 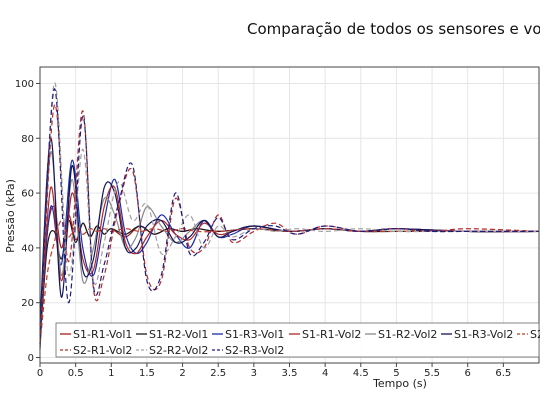 I want to click on x-tick-label: 2, so click(x=182, y=373).